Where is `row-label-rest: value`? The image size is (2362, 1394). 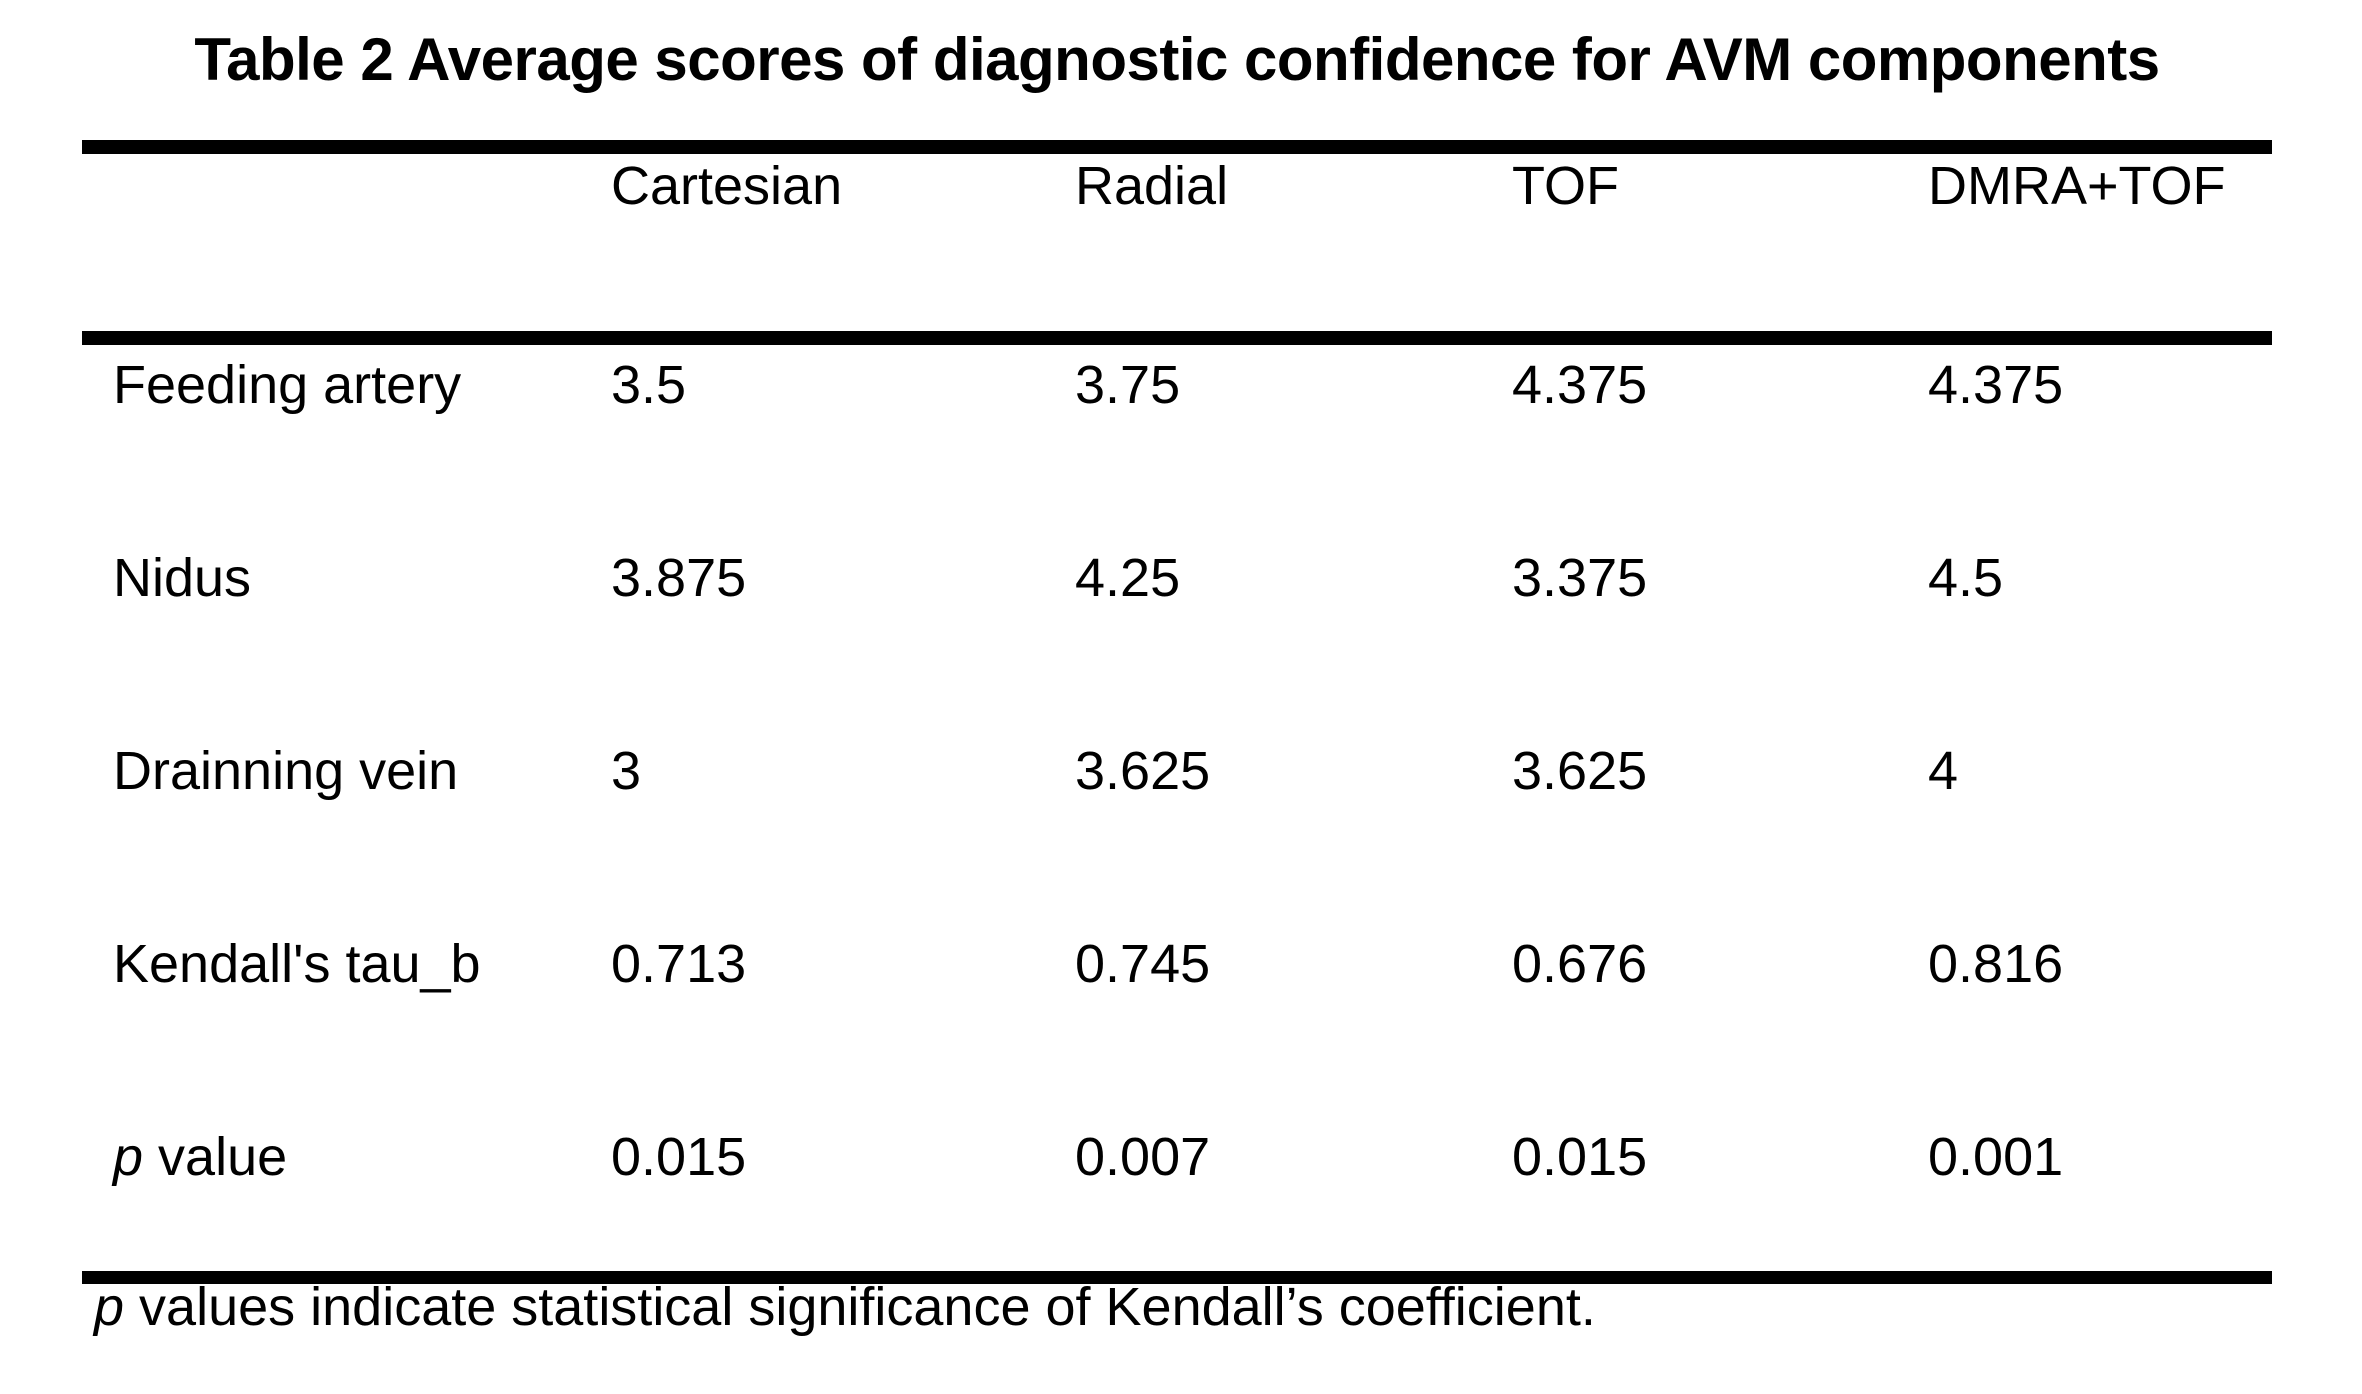 row-label-rest: value is located at coordinates (215, 1157).